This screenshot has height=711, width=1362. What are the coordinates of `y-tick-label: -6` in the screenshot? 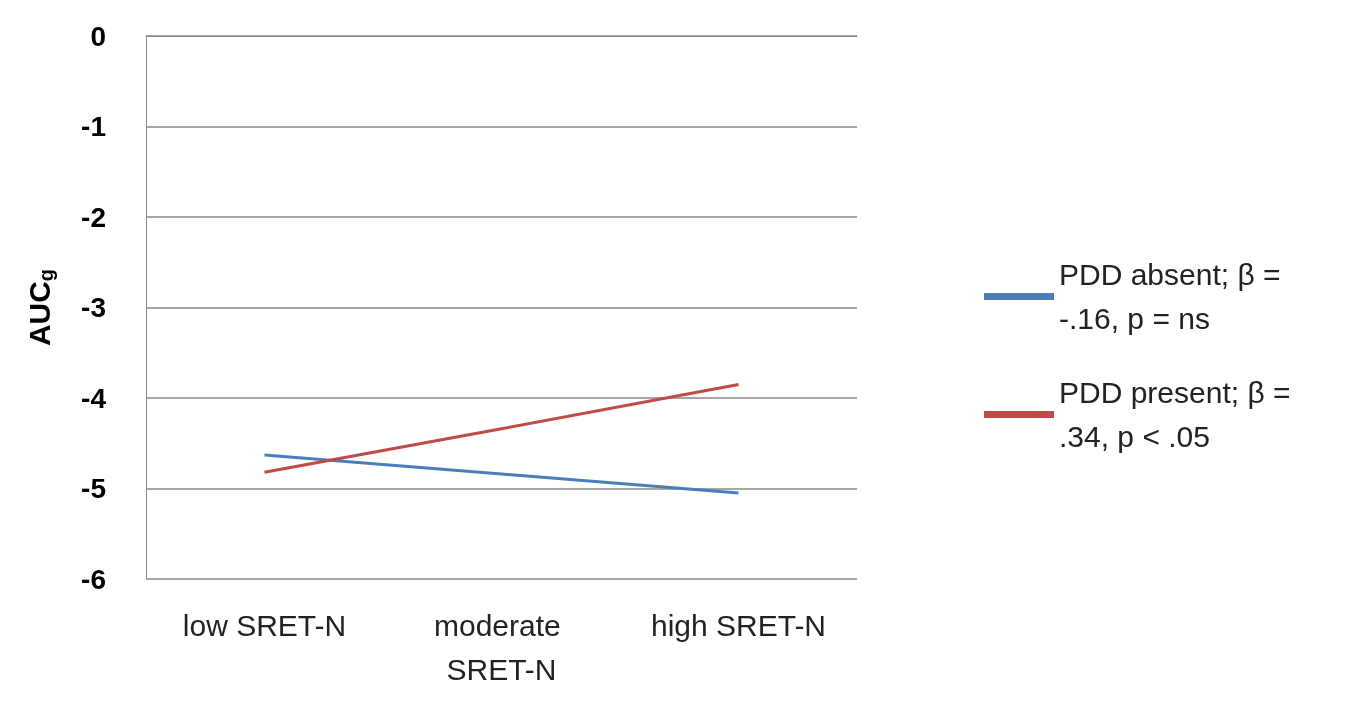 It's located at (93, 579).